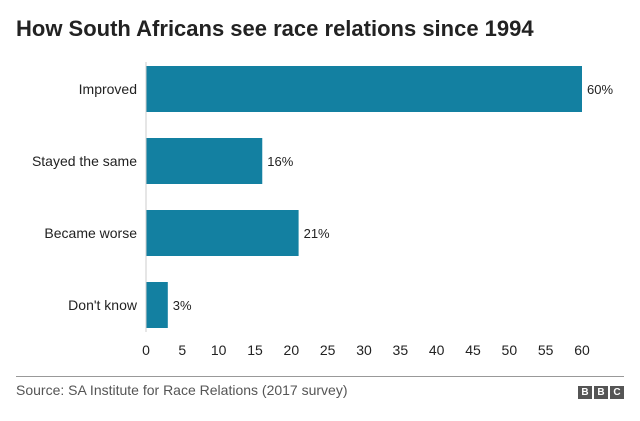 This screenshot has height=421, width=640. Describe the element at coordinates (473, 350) in the screenshot. I see `x-tick-label: 45` at that location.